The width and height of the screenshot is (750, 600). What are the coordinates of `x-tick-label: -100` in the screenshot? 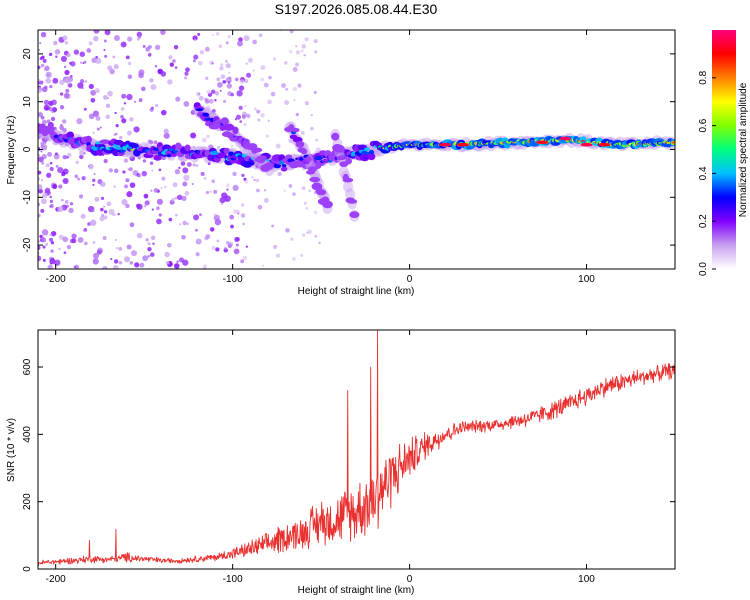 It's located at (233, 279).